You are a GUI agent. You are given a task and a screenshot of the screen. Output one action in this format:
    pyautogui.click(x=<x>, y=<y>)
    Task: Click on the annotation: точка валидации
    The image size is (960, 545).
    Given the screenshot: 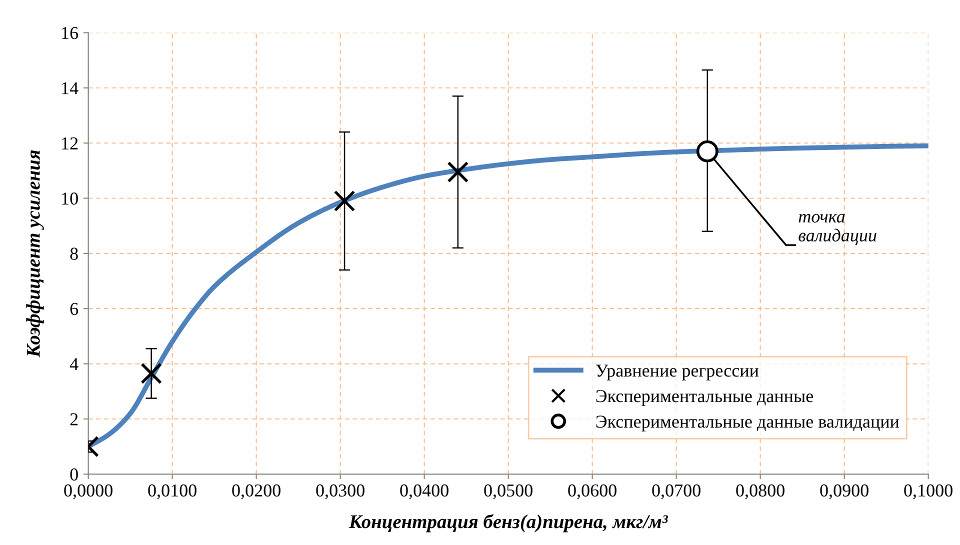 What is the action you would take?
    pyautogui.click(x=837, y=229)
    